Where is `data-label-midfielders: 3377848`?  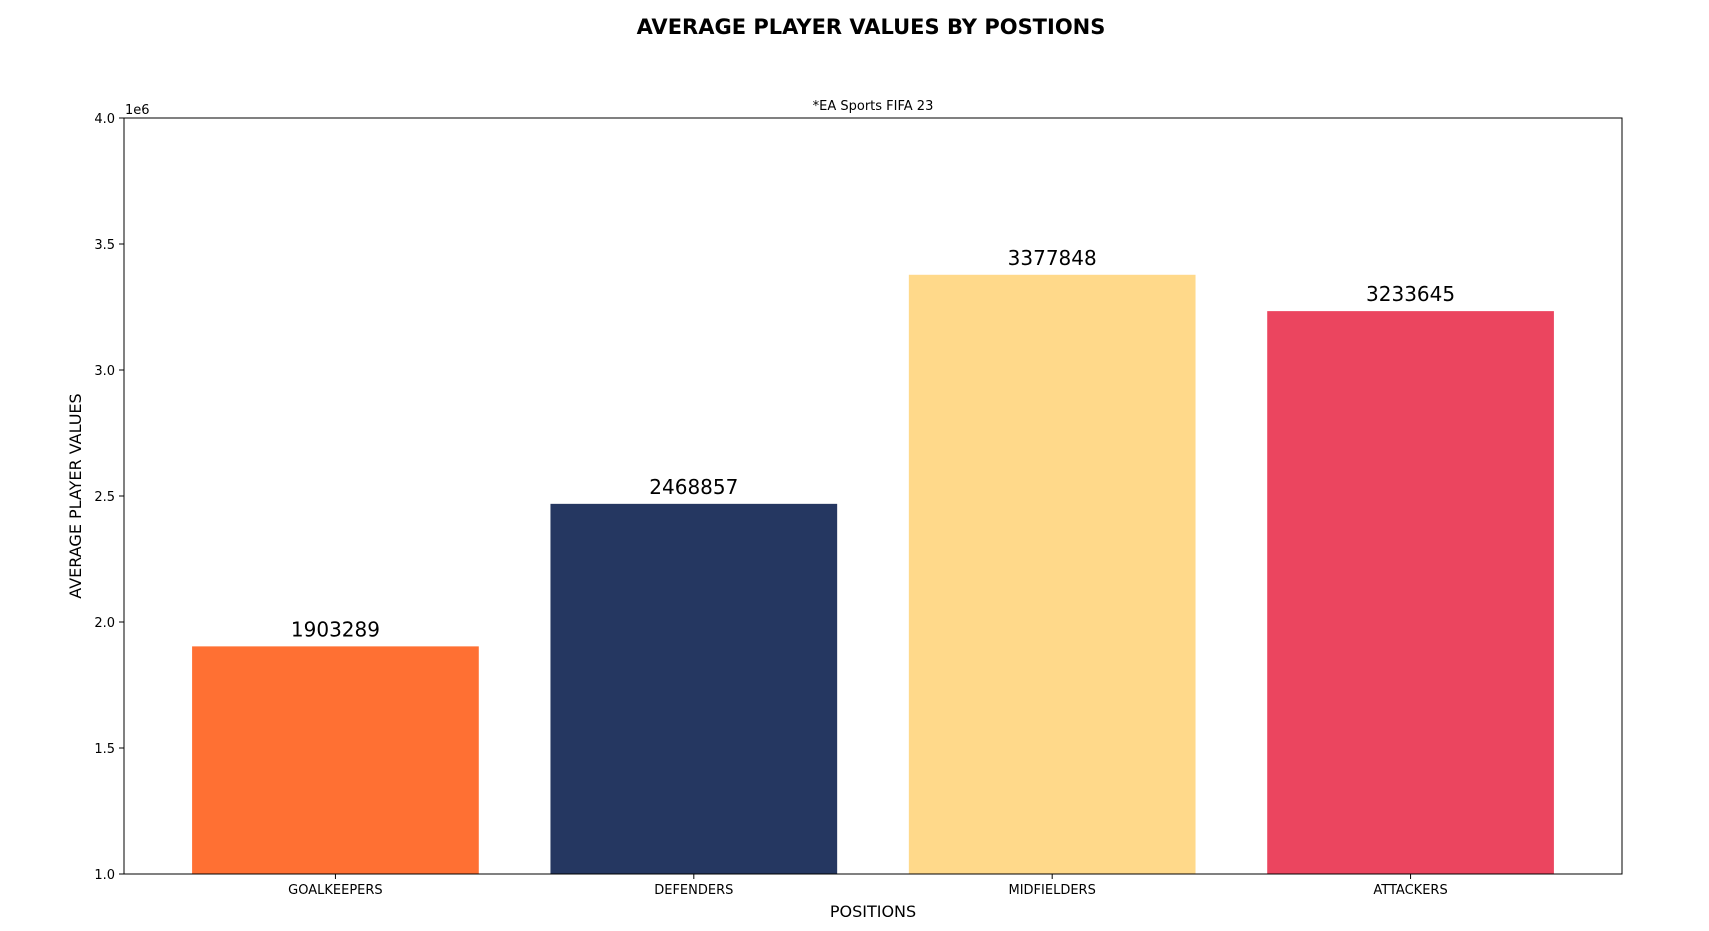
data-label-midfielders: 3377848 is located at coordinates (1052, 258).